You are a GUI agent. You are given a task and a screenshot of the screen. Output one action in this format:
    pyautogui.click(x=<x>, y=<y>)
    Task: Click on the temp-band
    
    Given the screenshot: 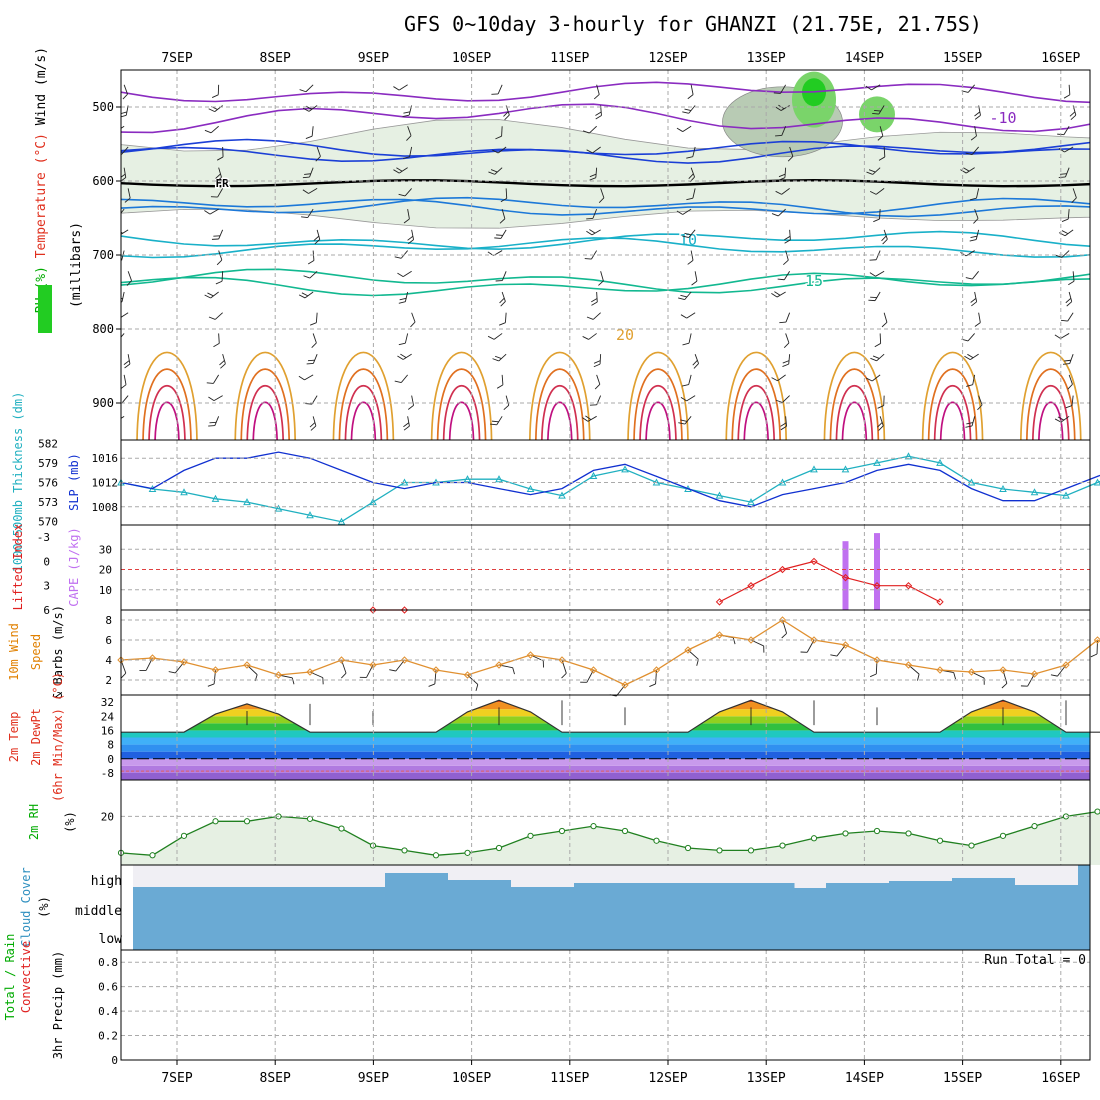 What is the action you would take?
    pyautogui.click(x=605, y=748)
    